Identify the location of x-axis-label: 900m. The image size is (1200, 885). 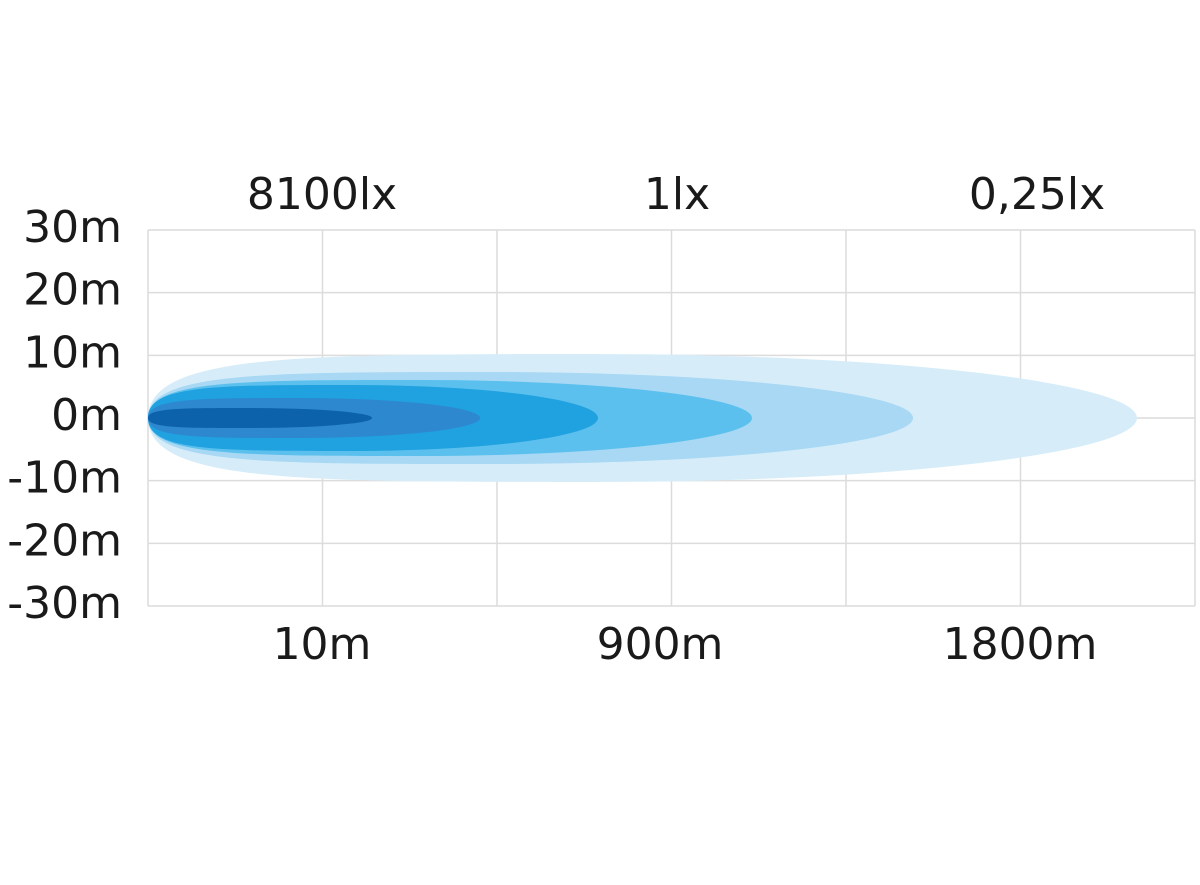
(660, 644).